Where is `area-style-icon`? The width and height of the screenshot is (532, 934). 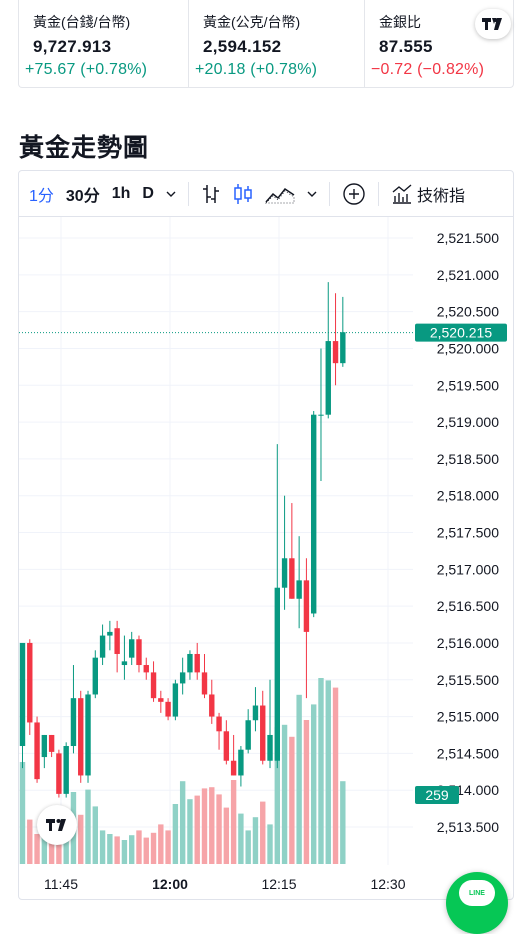 area-style-icon is located at coordinates (280, 194).